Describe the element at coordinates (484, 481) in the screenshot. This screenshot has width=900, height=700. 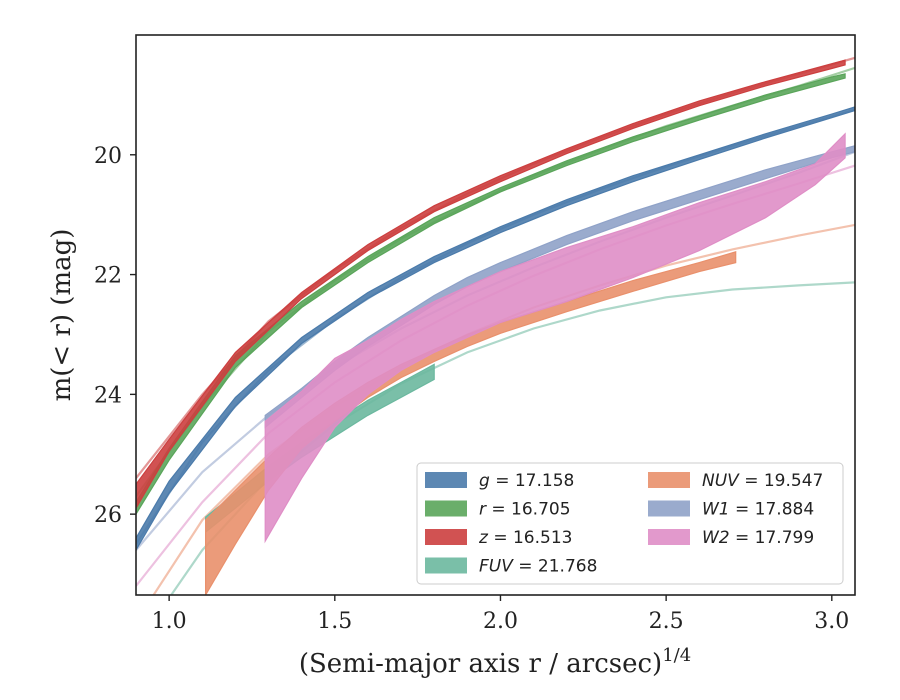
I see `legend-symbol-g: g` at that location.